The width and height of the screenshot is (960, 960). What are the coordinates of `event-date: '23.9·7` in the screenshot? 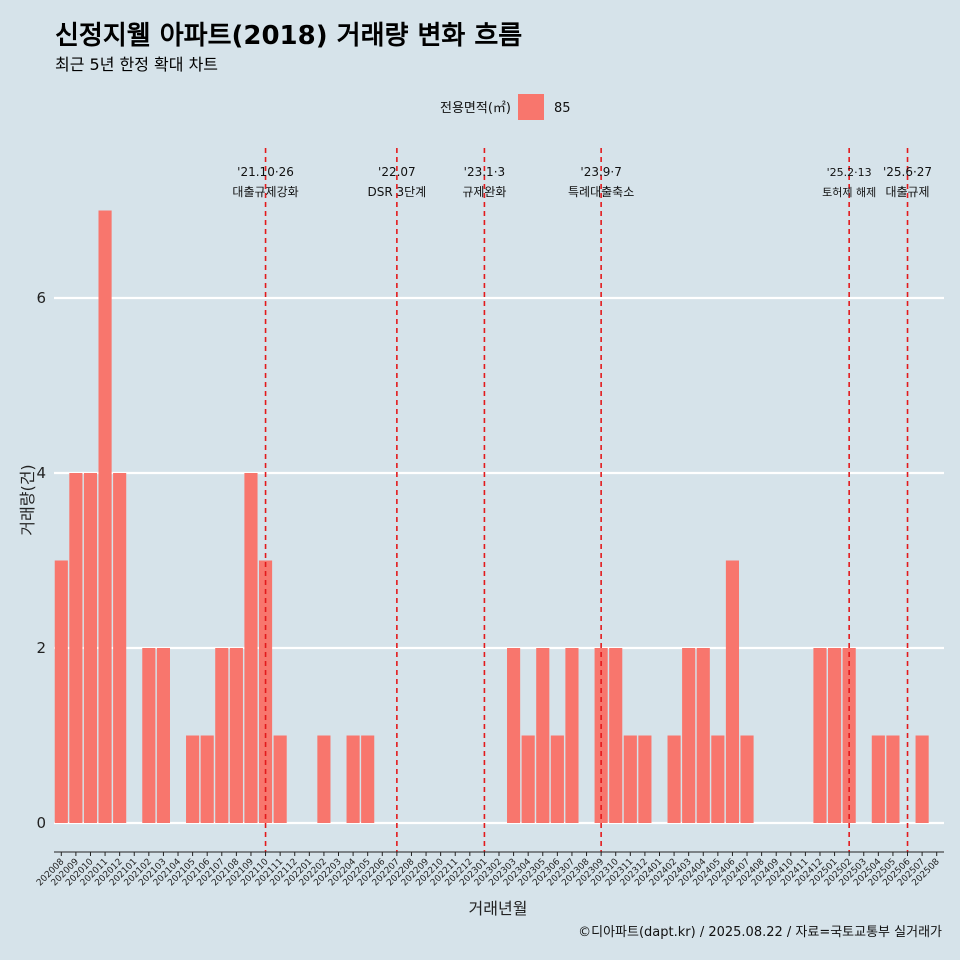 It's located at (600, 172).